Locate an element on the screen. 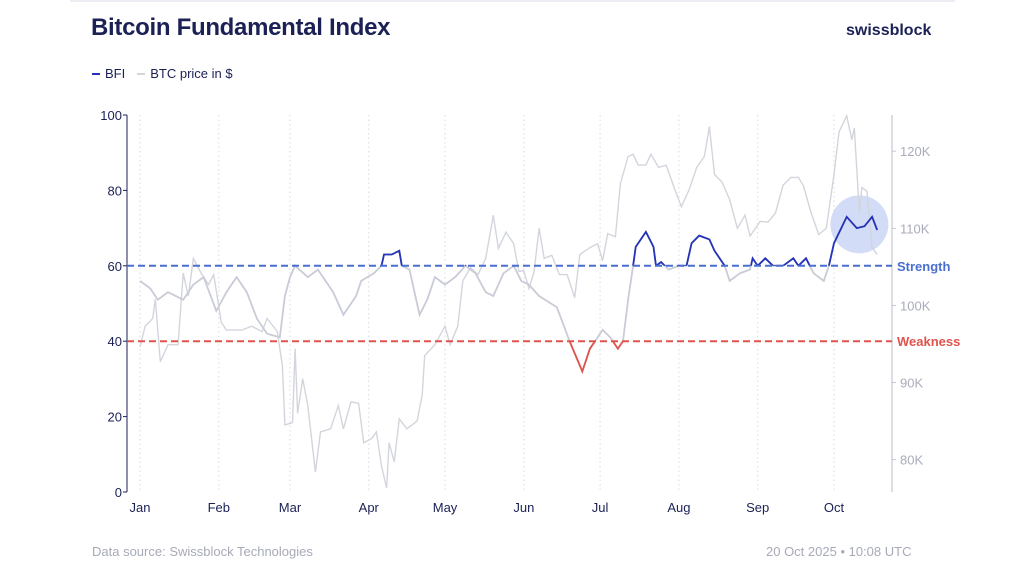 The image size is (1024, 576). swissblock-logo: swissblock is located at coordinates (889, 30).